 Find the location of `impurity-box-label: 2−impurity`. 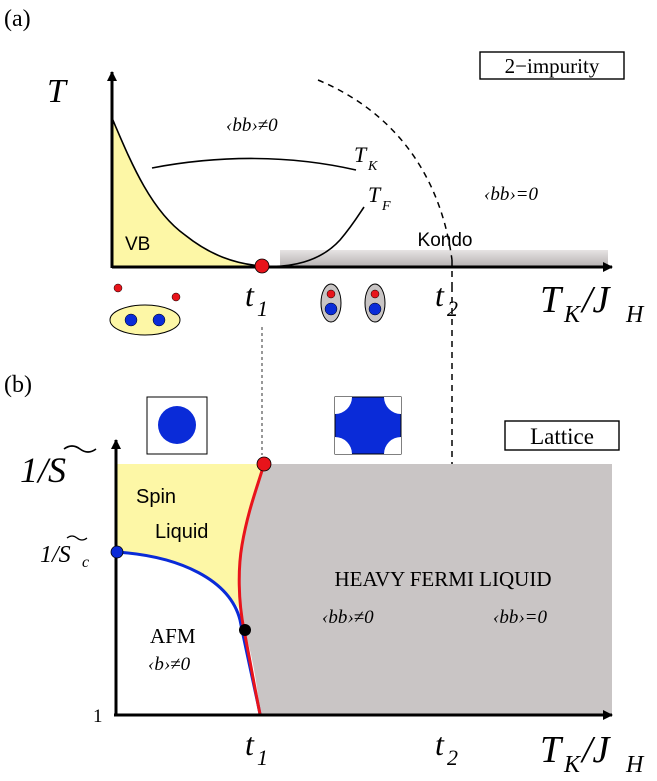

impurity-box-label: 2−impurity is located at coordinates (552, 66).